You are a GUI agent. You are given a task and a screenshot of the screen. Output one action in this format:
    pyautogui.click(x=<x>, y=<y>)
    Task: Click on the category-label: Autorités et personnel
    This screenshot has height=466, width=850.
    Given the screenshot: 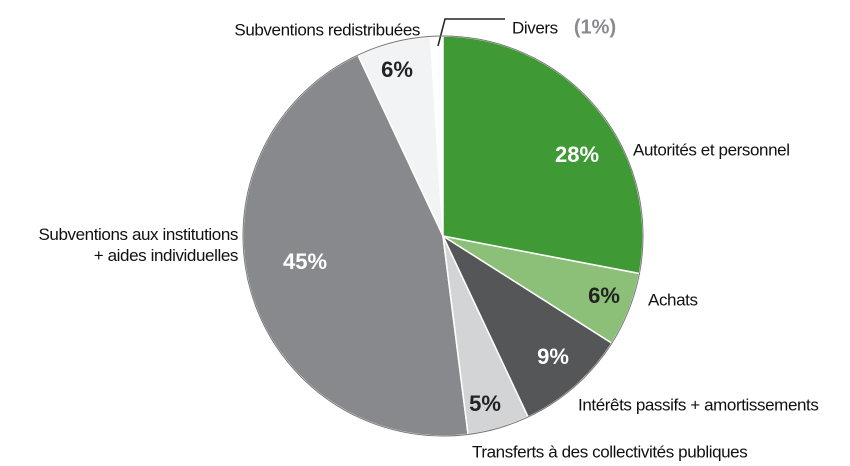 What is the action you would take?
    pyautogui.click(x=711, y=150)
    